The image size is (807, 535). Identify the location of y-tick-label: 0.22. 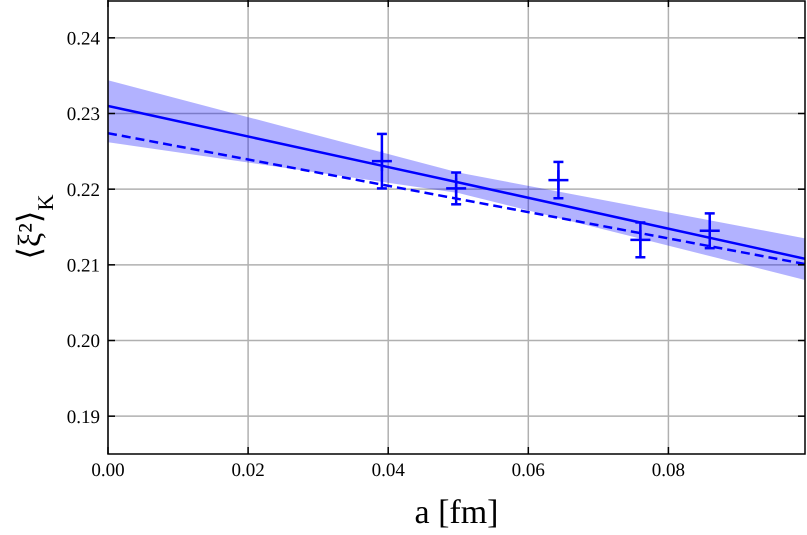
(83, 190).